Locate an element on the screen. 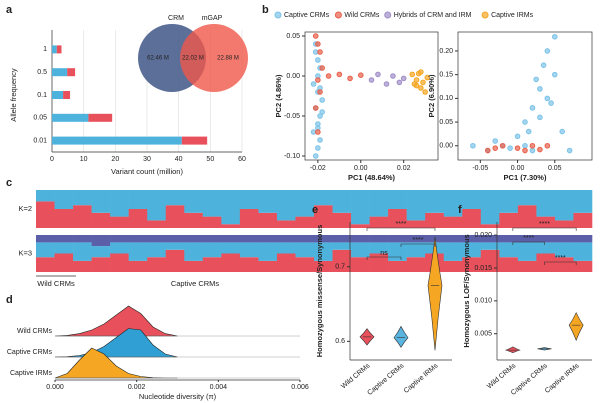 Image resolution: width=600 pixels, height=403 pixels. y-tick-label: 0.05 is located at coordinates (40, 118).